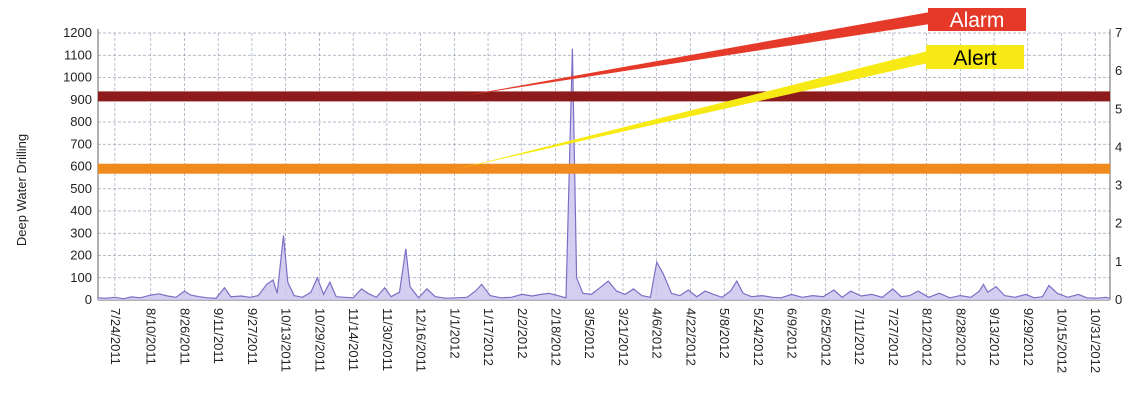 This screenshot has width=1124, height=400. What do you see at coordinates (81, 188) in the screenshot?
I see `y-tick-label: 500` at bounding box center [81, 188].